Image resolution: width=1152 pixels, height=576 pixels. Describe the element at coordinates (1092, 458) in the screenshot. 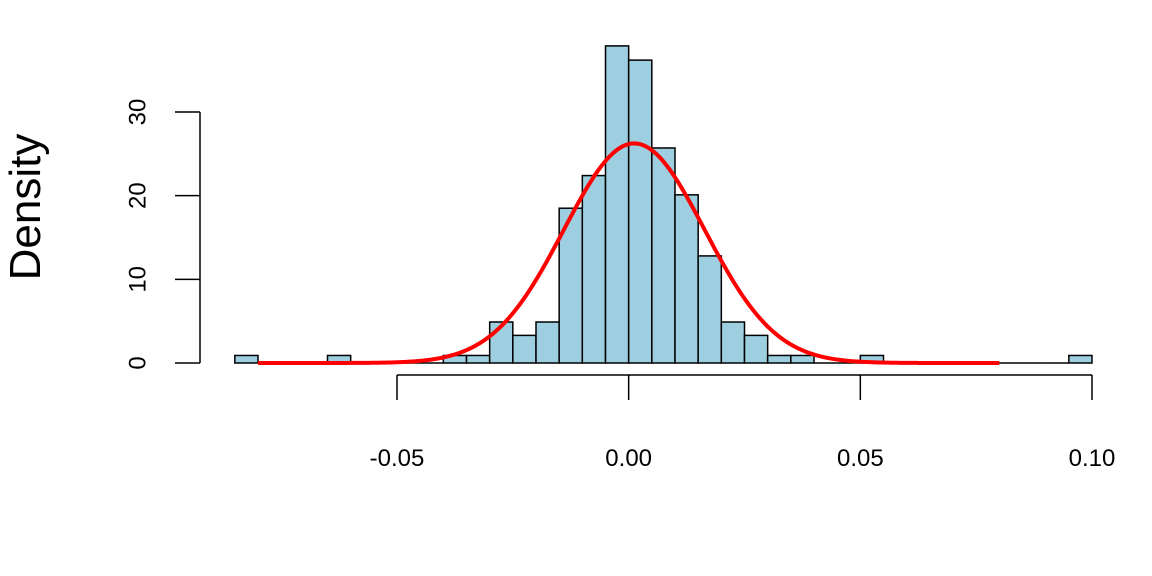

I see `x-tick-label: 0.10` at that location.